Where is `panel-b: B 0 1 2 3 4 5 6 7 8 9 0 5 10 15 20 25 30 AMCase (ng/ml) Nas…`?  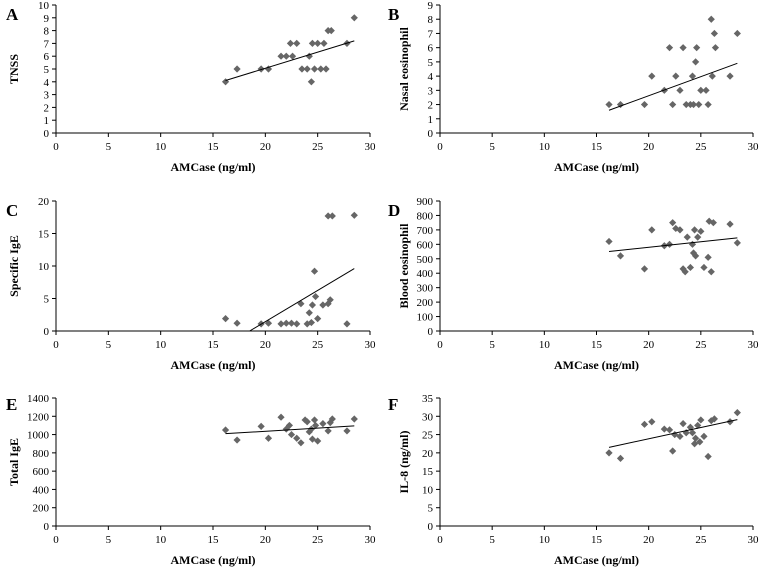
panel-b: B 0 1 2 3 4 5 6 7 8 9 0 5 10 15 20 25 30 AMCase (ng/ml) Nas… is located at coordinates (573, 87).